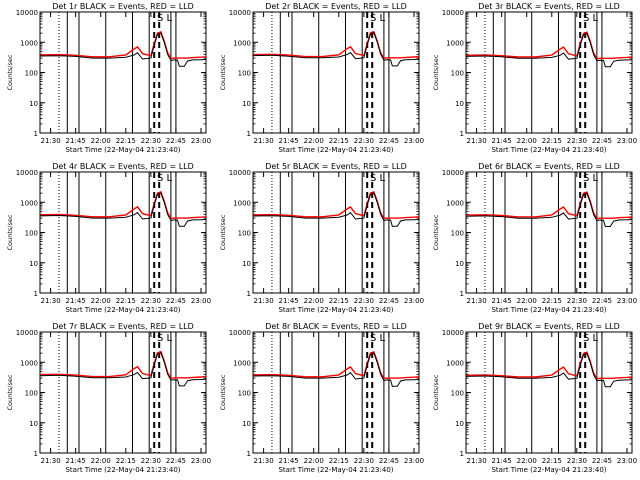 This screenshot has width=640, height=480. I want to click on chart-title: Det 6r BLACK = Events, RED = LLD, so click(549, 166).